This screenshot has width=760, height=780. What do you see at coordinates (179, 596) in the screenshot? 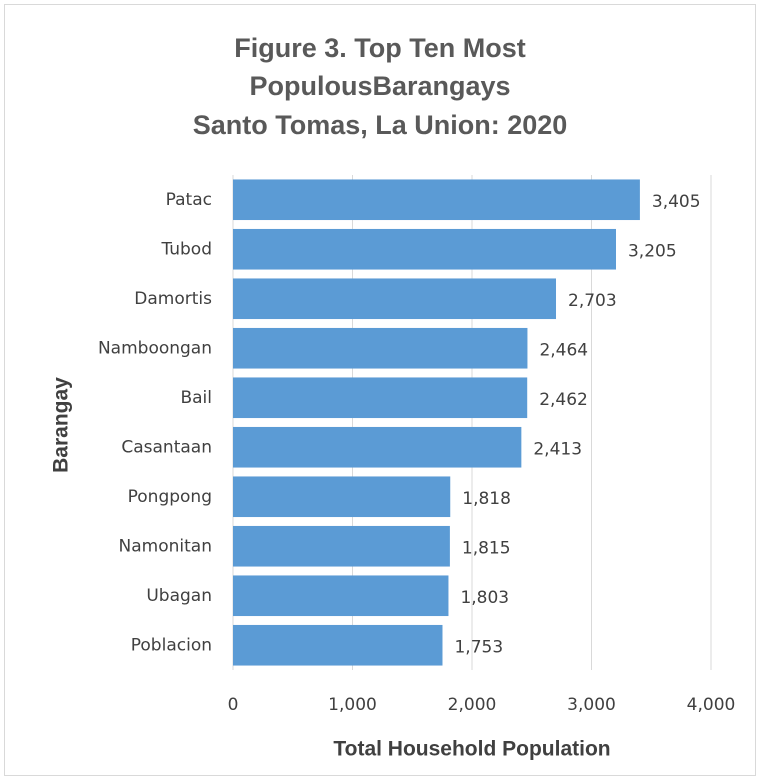
I see `y-tick-label: Ubagan` at bounding box center [179, 596].